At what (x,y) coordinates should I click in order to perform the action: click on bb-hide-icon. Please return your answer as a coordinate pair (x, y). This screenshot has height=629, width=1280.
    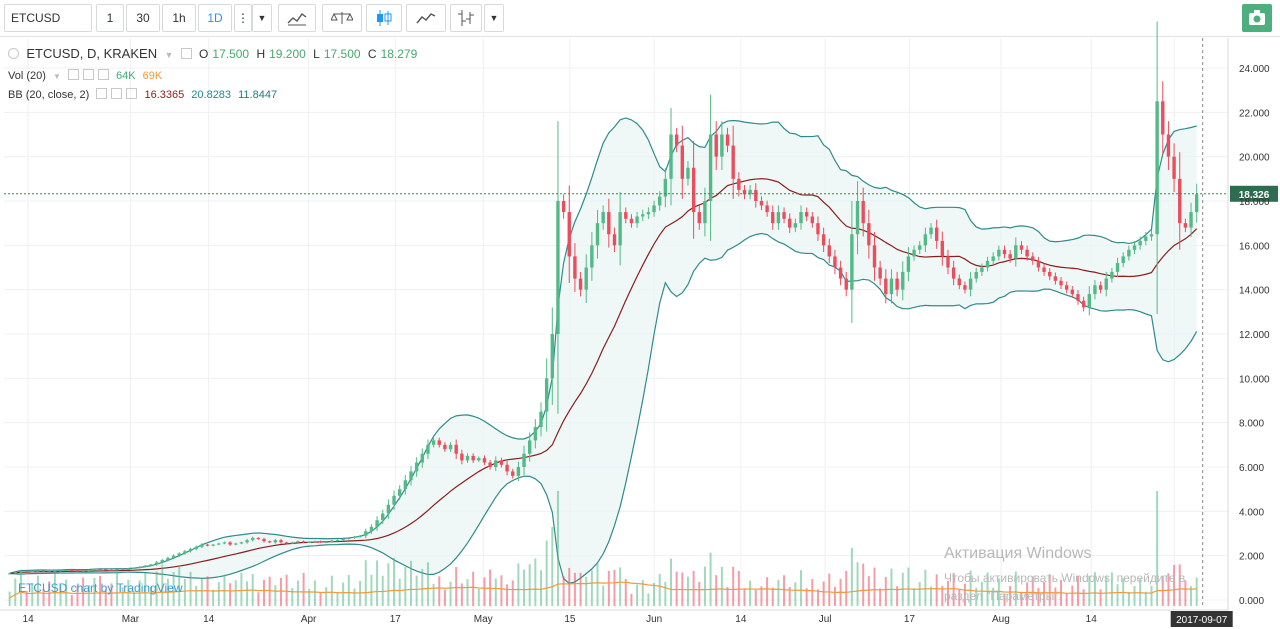
    Looking at the image, I should click on (117, 93).